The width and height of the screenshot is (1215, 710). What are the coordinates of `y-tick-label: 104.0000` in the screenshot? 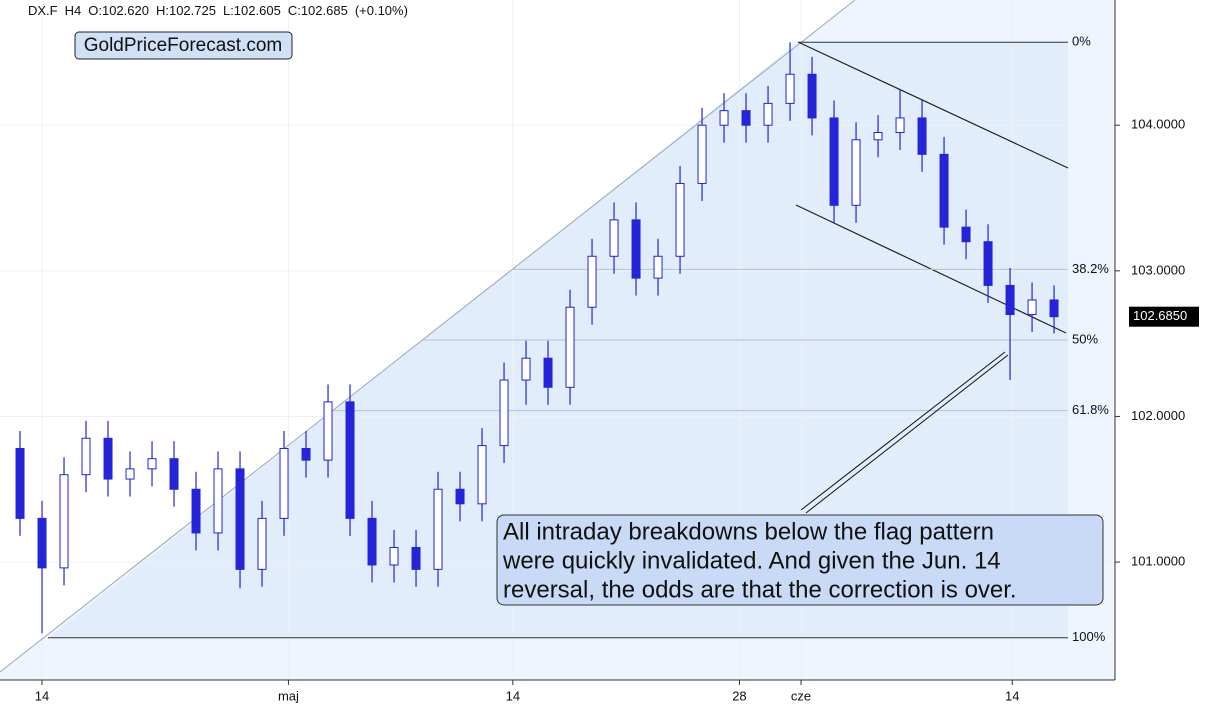 It's located at (1158, 124).